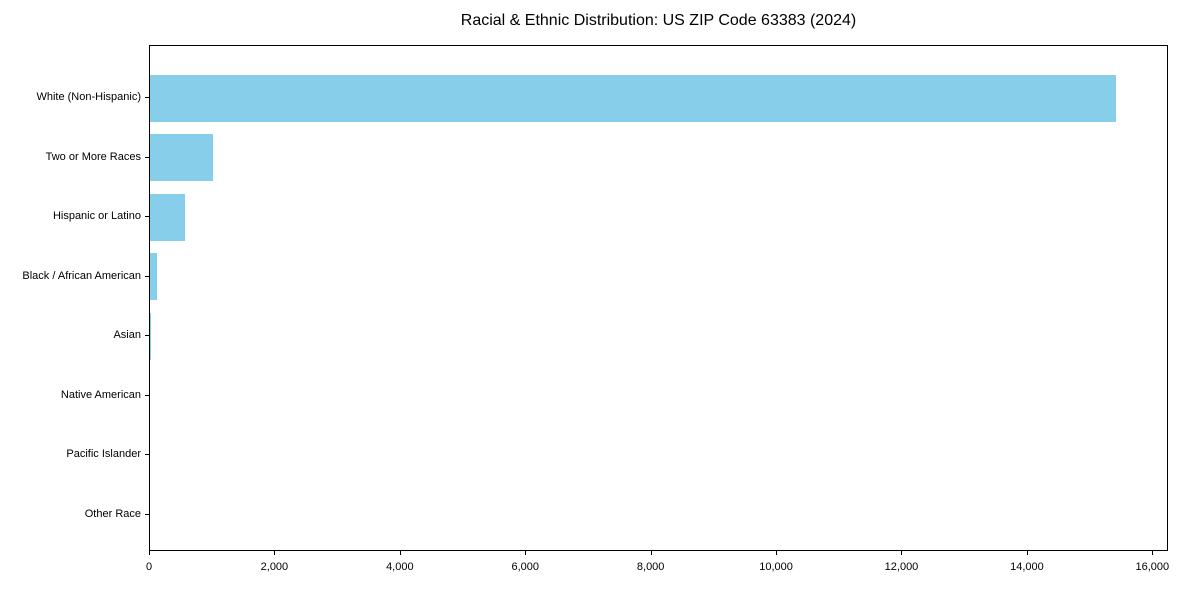 The width and height of the screenshot is (1200, 600). I want to click on x-tick-label: 16,000, so click(1152, 567).